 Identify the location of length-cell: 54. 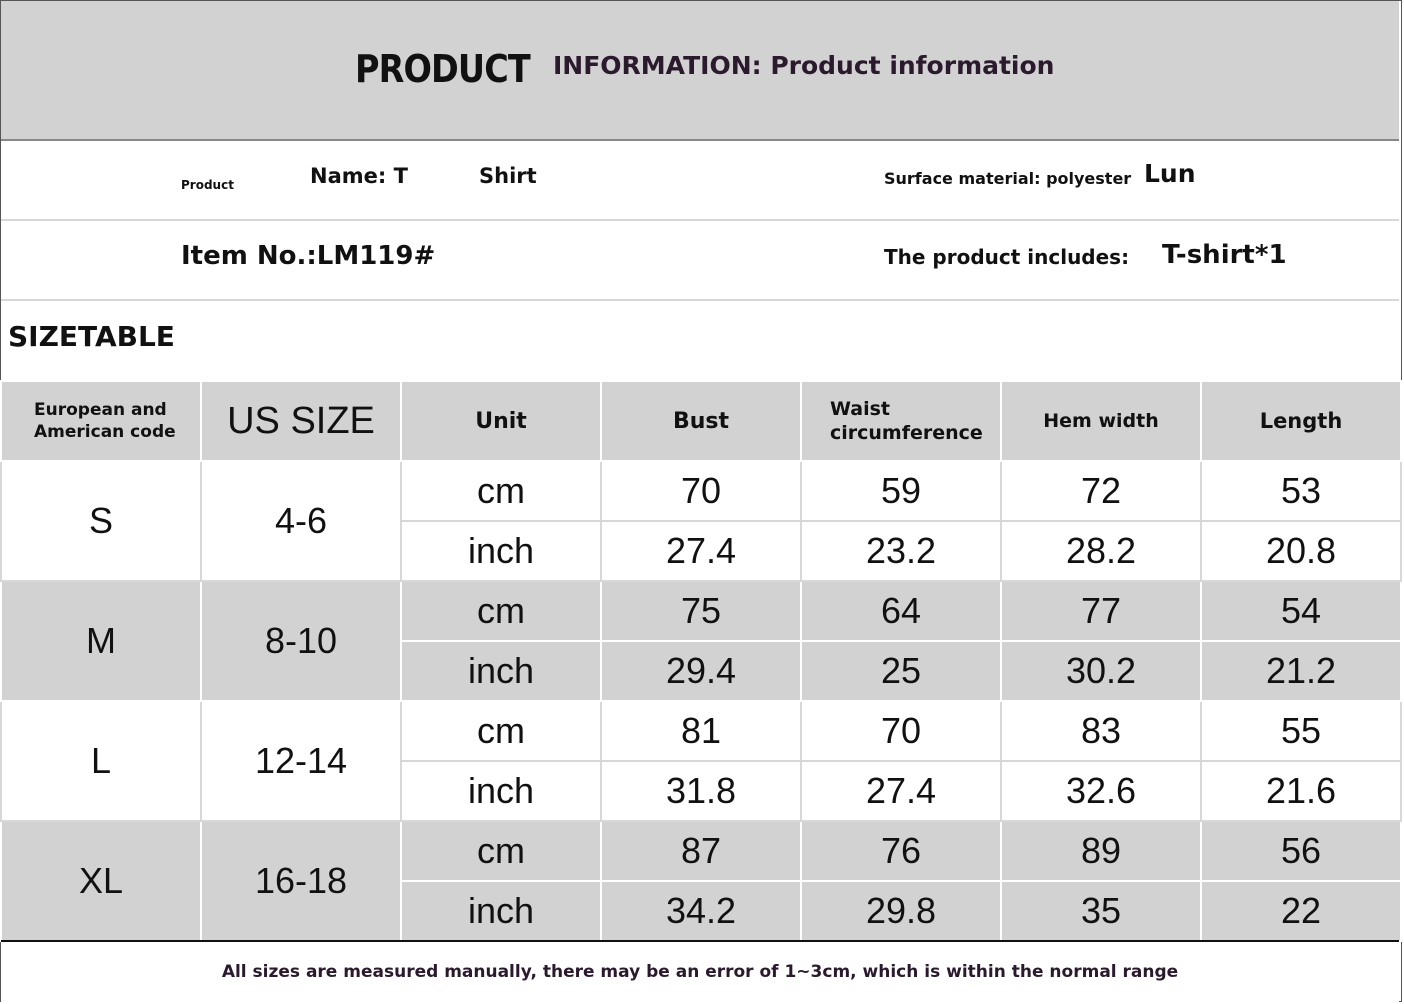
(1301, 611).